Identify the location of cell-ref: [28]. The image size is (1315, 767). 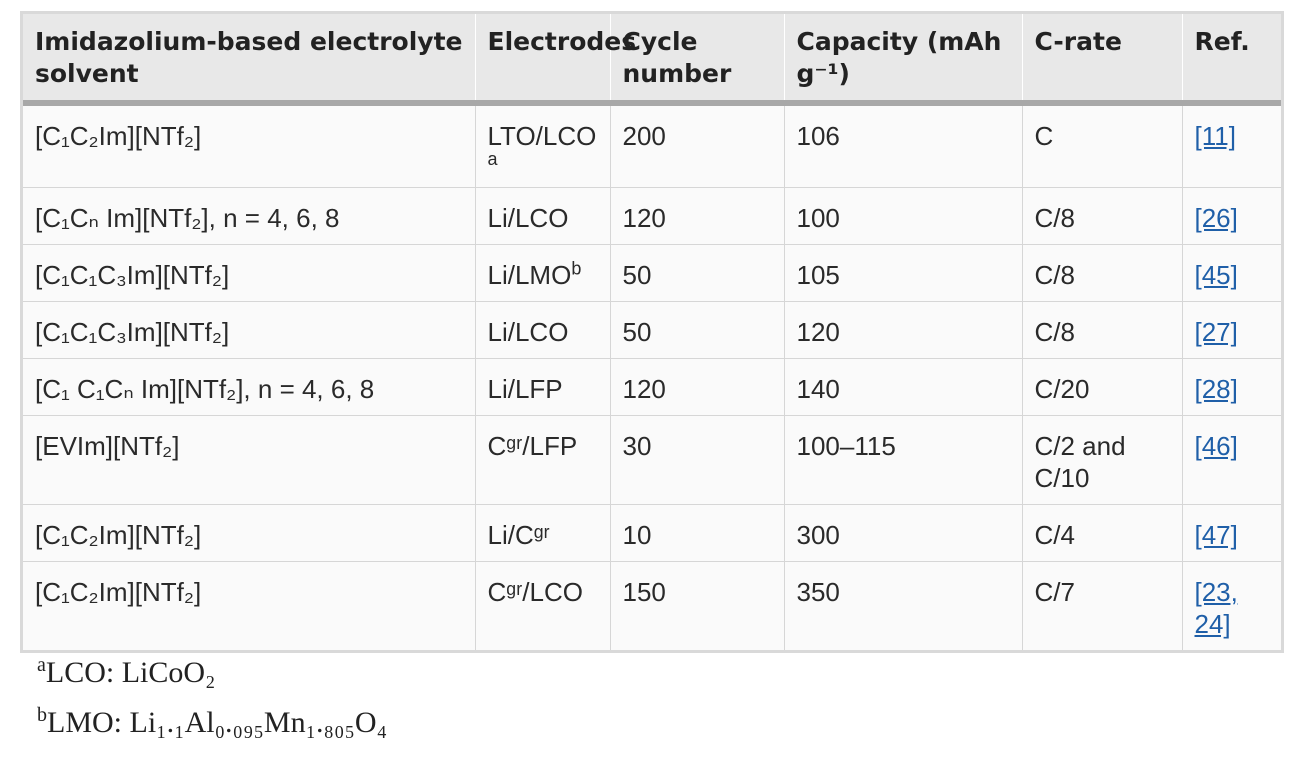
(1231, 387).